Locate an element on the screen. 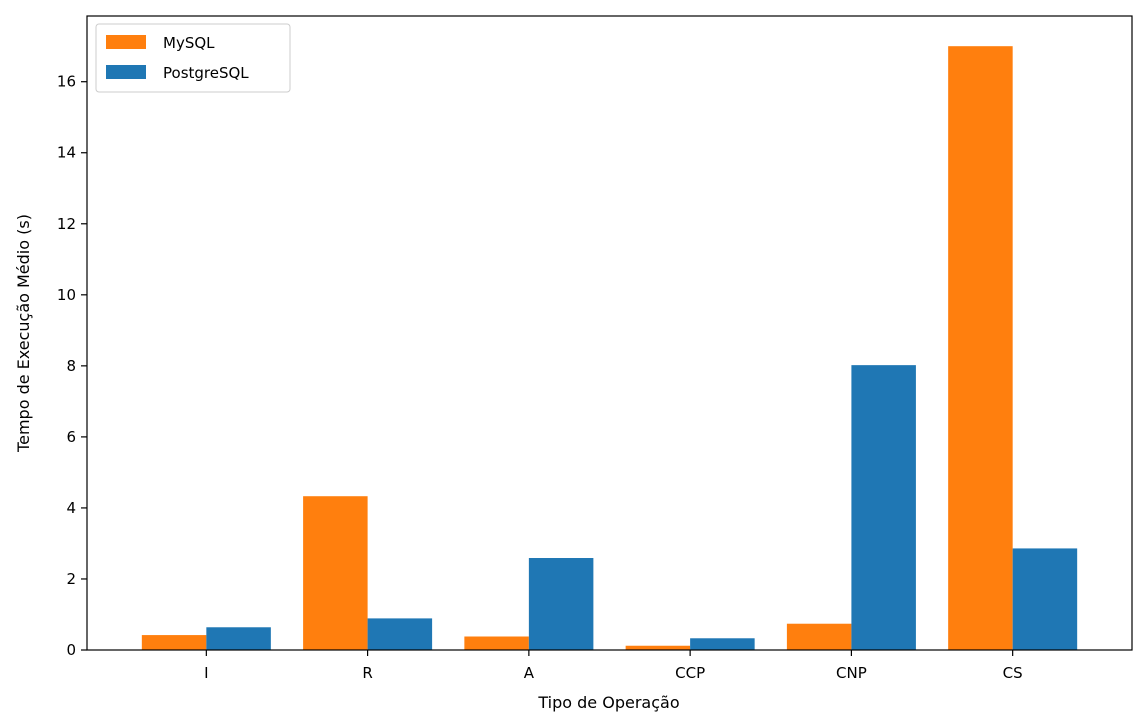 This screenshot has height=728, width=1147. x-tick-label-a: A is located at coordinates (529, 673).